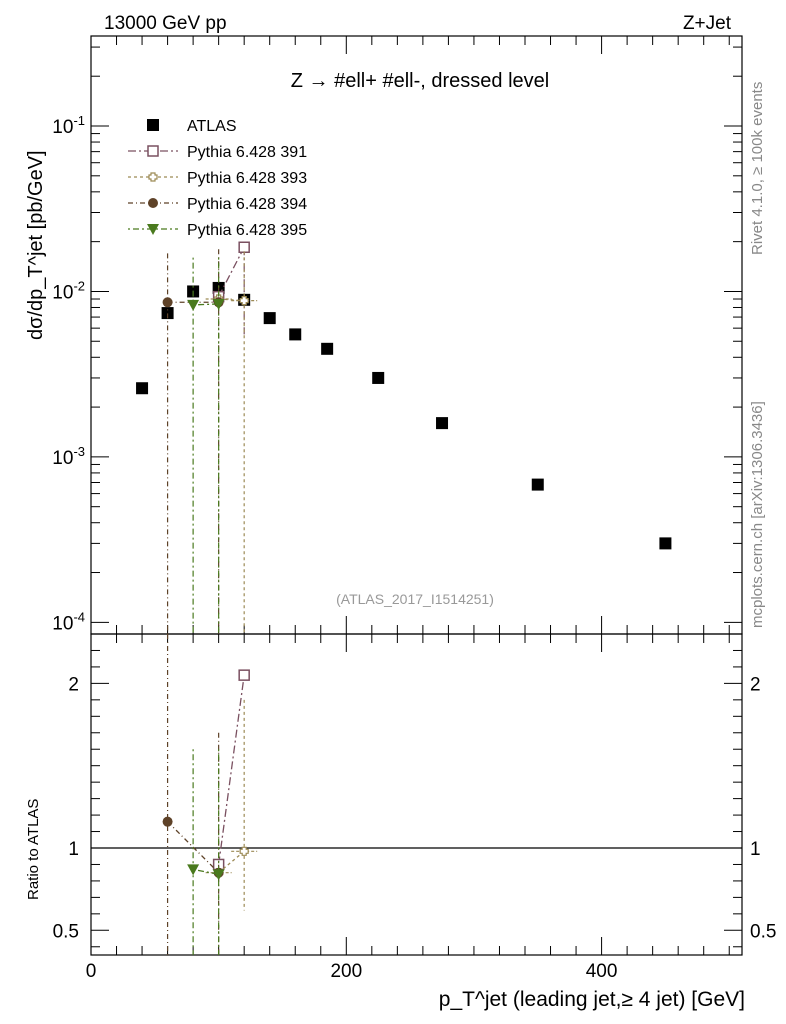 The image size is (786, 1024). I want to click on legend-label-p393: Pythia 6.428 393, so click(247, 178).